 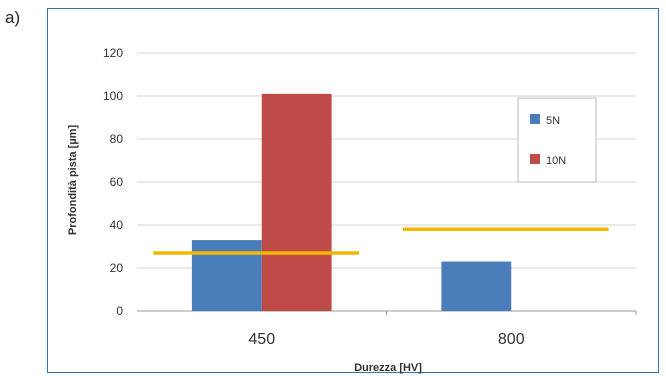 I want to click on reference-lines, so click(x=381, y=241).